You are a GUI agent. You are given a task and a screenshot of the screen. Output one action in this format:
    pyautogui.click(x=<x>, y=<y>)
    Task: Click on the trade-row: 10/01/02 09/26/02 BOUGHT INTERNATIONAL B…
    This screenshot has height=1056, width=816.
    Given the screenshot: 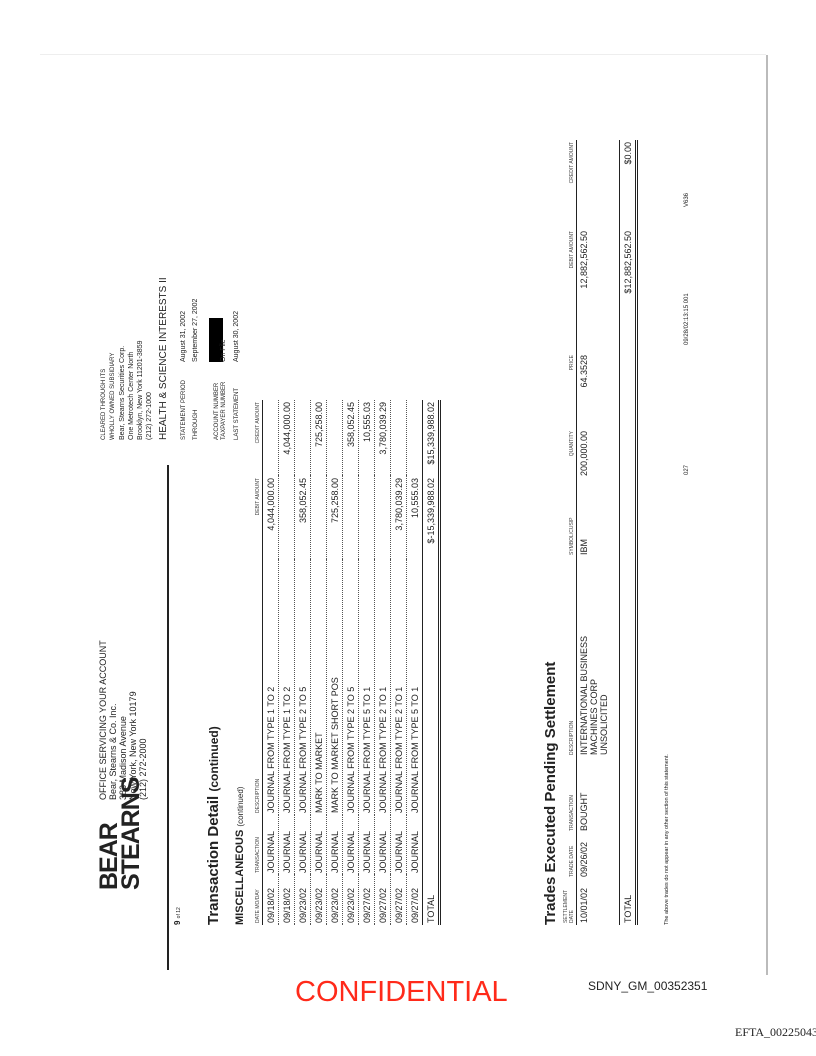 What is the action you would take?
    pyautogui.click(x=593, y=532)
    